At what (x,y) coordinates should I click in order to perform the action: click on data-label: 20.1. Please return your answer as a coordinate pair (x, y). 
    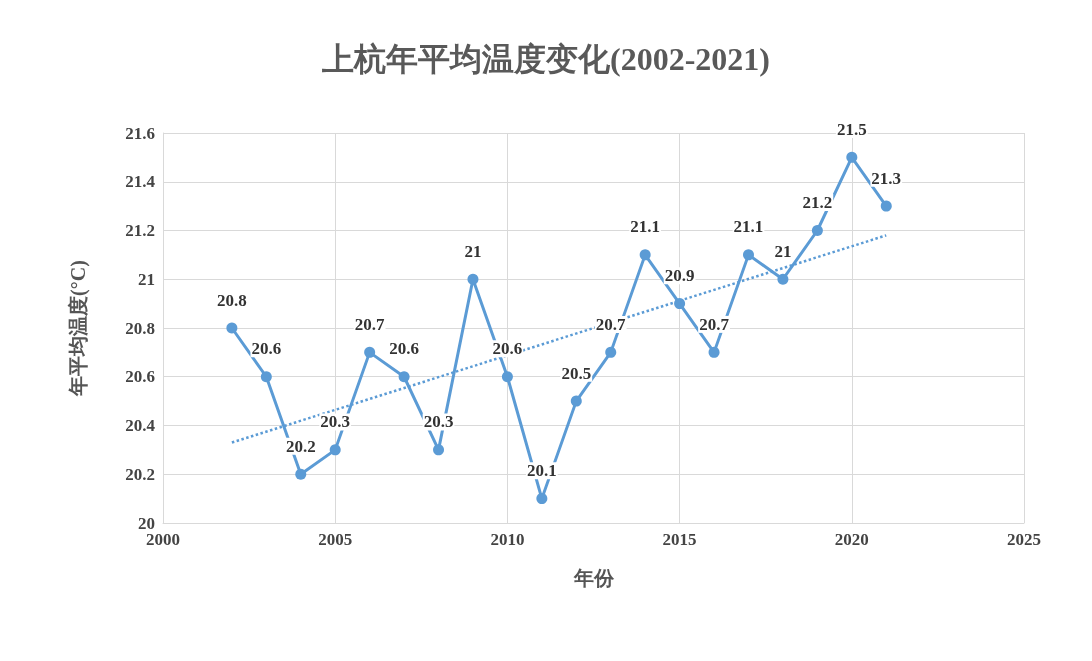
    Looking at the image, I should click on (541, 471).